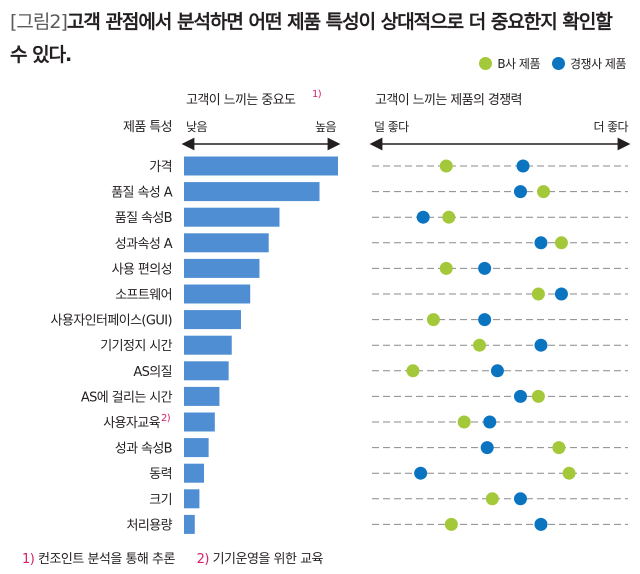 The image size is (640, 574). I want to click on category-label: 품질 속성 A, so click(142, 193).